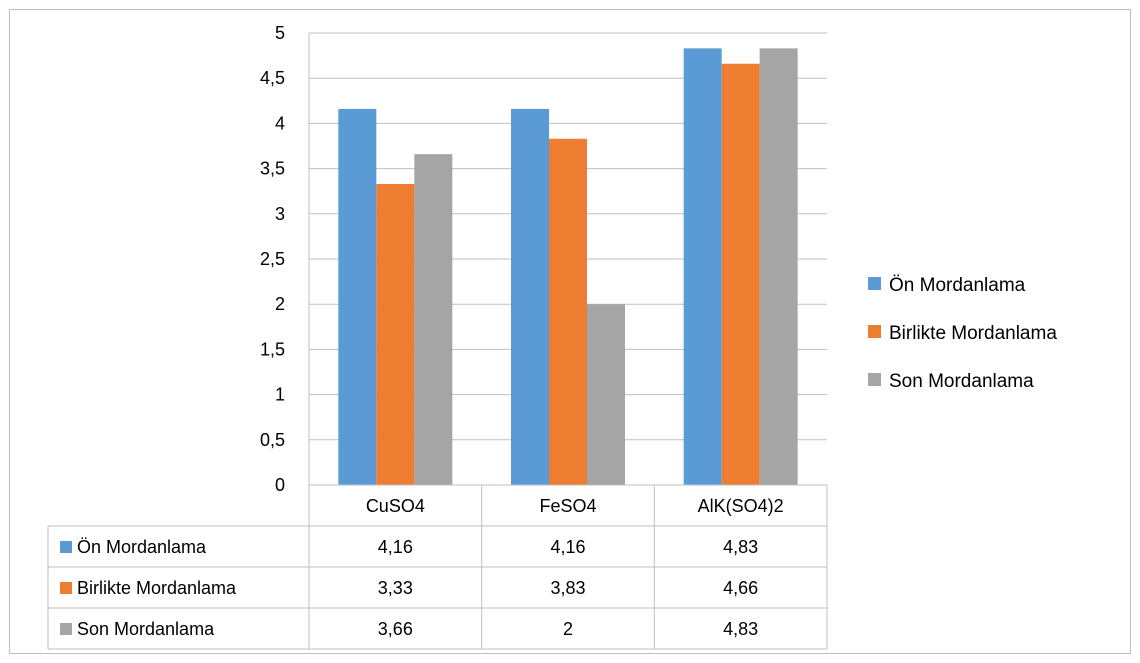  Describe the element at coordinates (973, 333) in the screenshot. I see `legend-label: Birlikte Mordanlama` at that location.